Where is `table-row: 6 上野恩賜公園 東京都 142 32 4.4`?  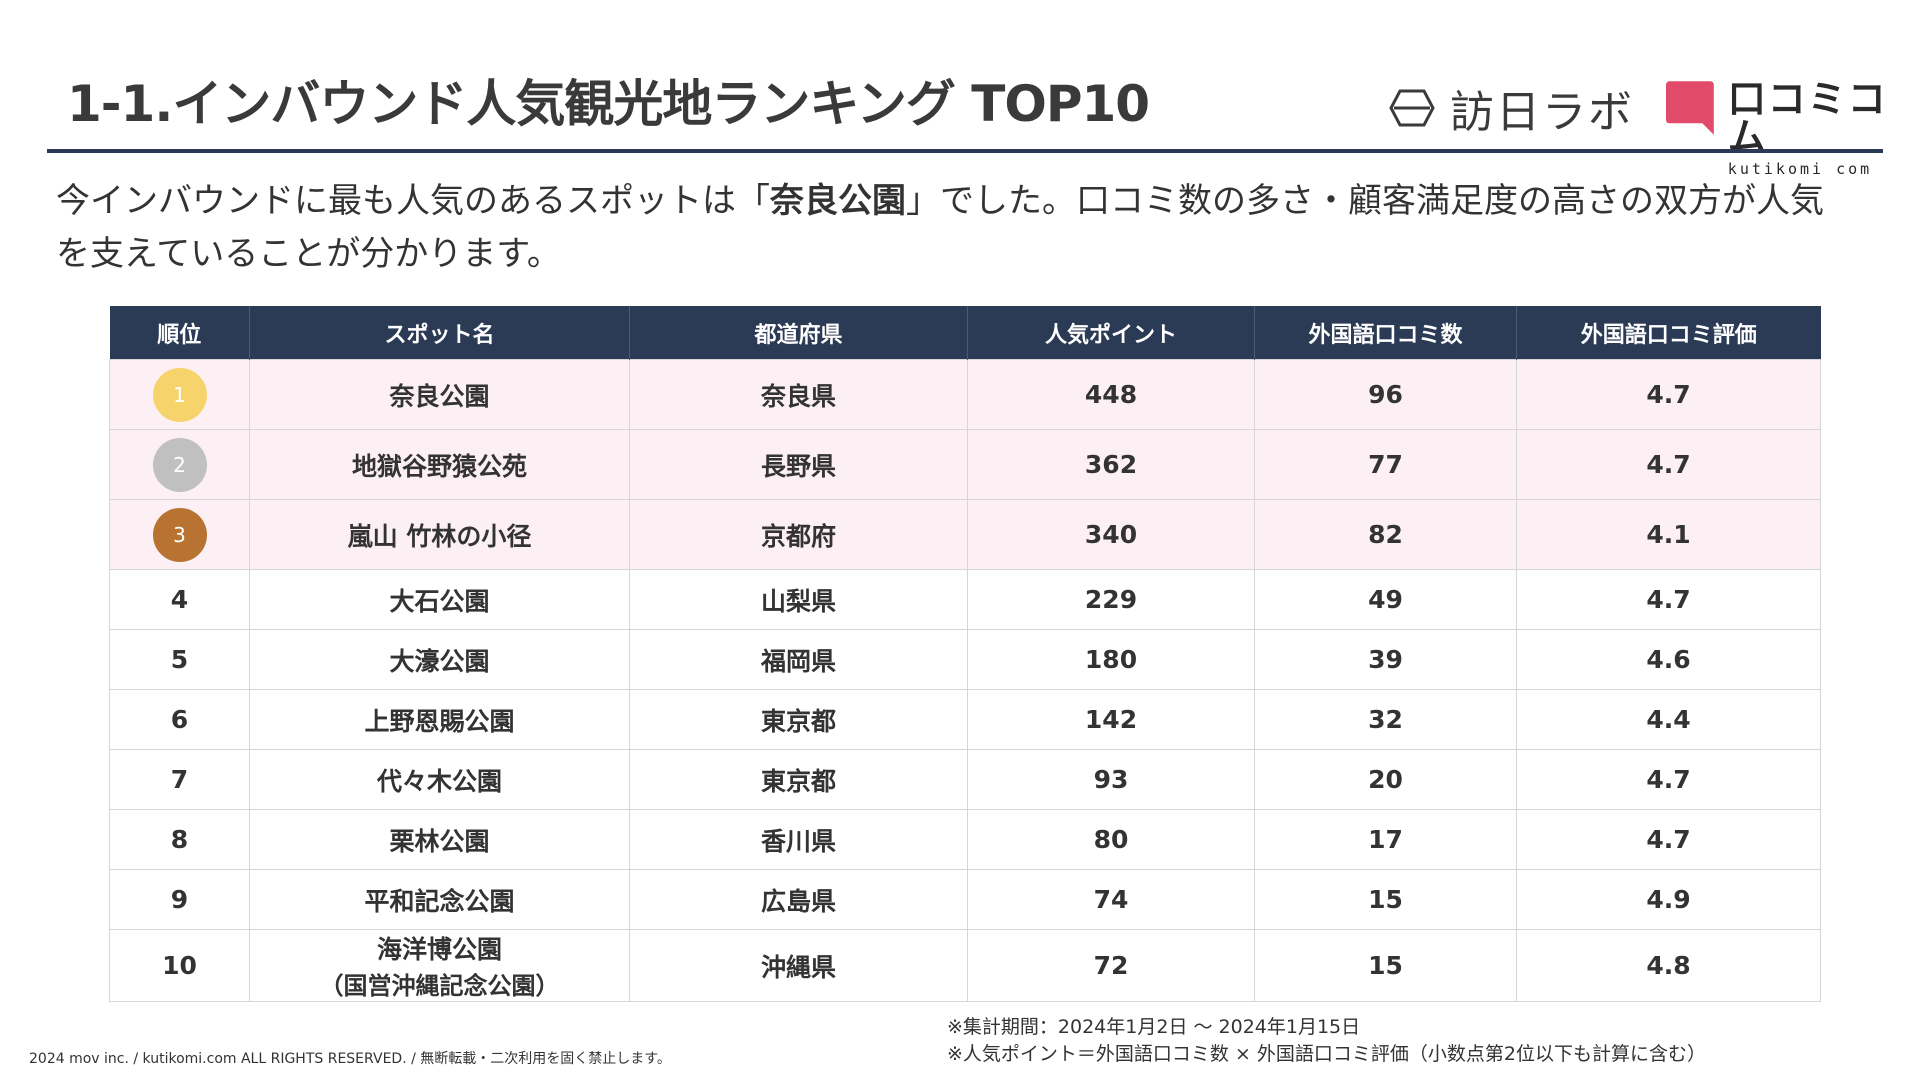 table-row: 6 上野恩賜公園 東京都 142 32 4.4 is located at coordinates (965, 719).